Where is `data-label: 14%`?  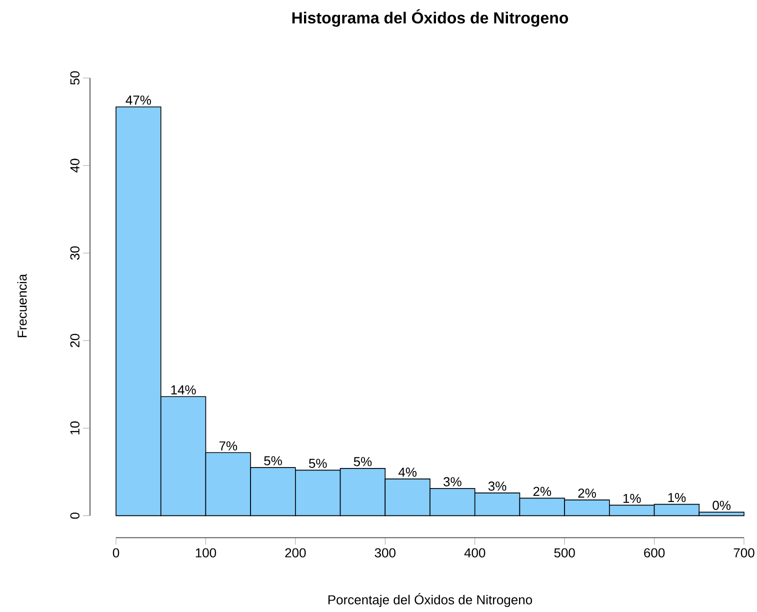
data-label: 14% is located at coordinates (183, 389).